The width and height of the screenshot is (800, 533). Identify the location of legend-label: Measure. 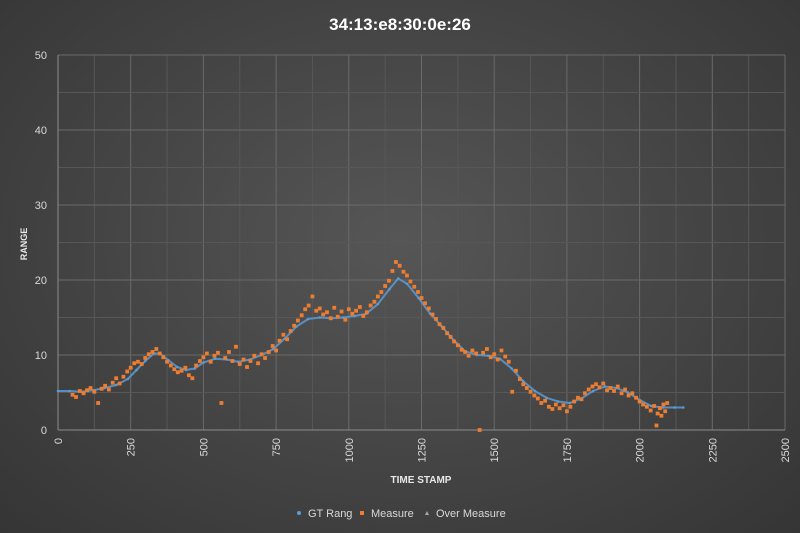
(392, 514).